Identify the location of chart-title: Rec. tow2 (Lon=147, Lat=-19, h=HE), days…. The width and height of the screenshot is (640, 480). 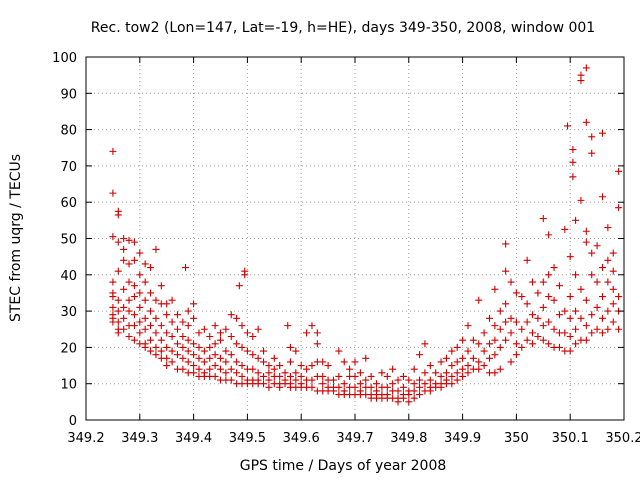
(343, 28).